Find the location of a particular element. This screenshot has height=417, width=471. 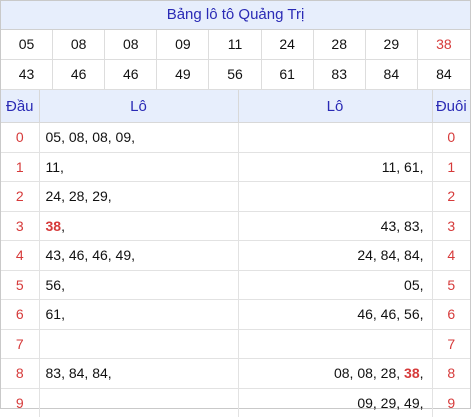

duoi-cell: 7 is located at coordinates (451, 344).